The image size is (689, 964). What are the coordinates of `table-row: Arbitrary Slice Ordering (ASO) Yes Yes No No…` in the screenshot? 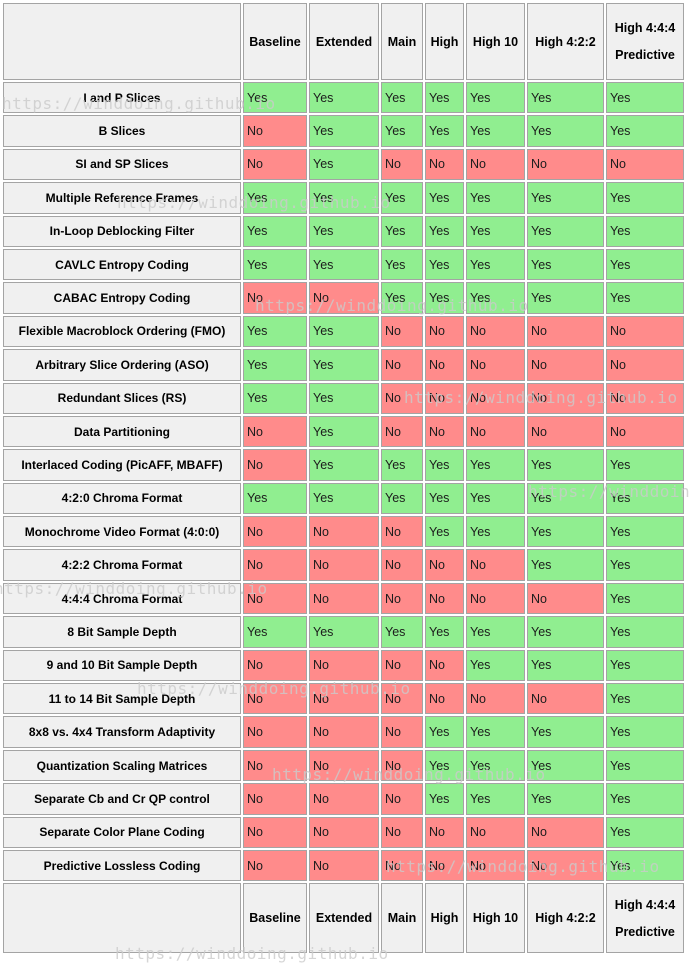 It's located at (343, 365).